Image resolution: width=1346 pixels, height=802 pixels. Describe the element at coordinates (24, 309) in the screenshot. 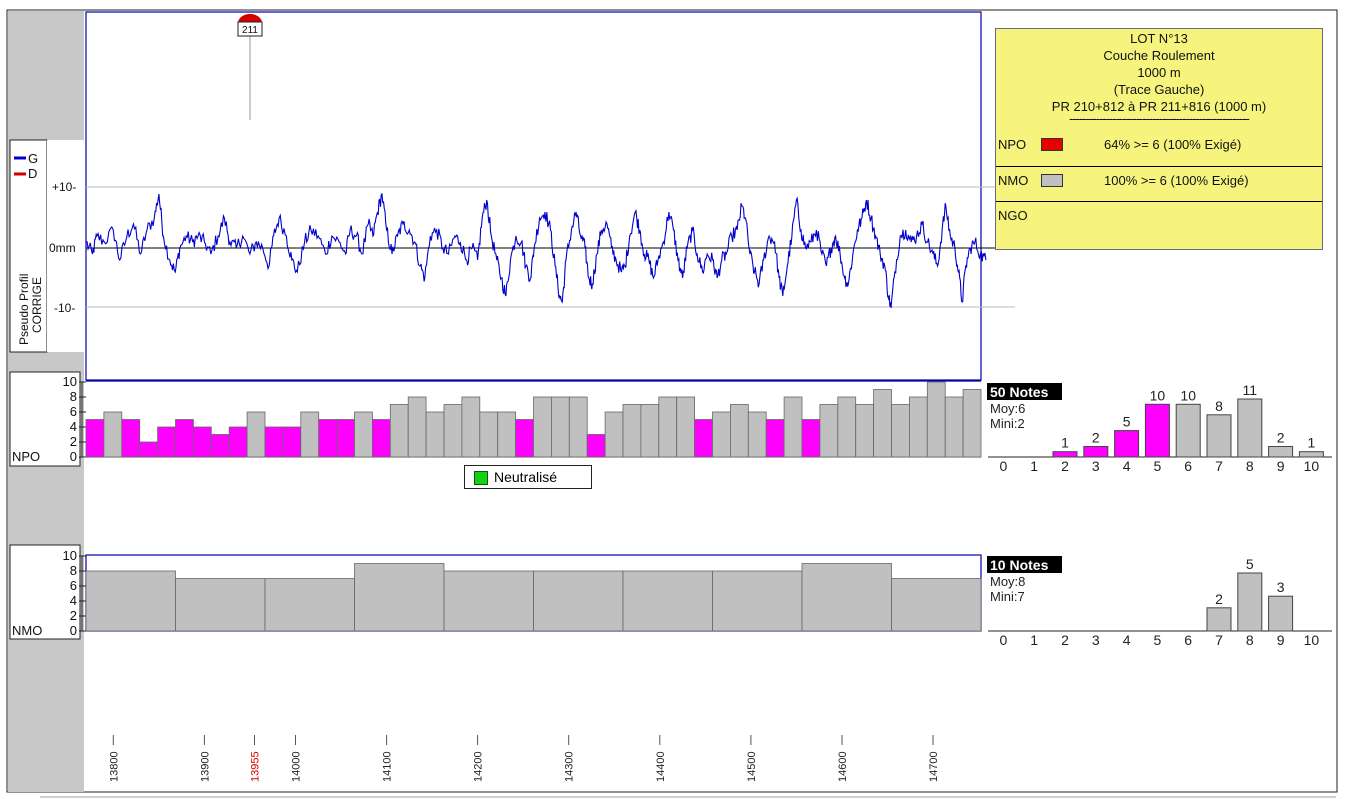

I see `profile-ylabel: Pseudo Profil` at that location.